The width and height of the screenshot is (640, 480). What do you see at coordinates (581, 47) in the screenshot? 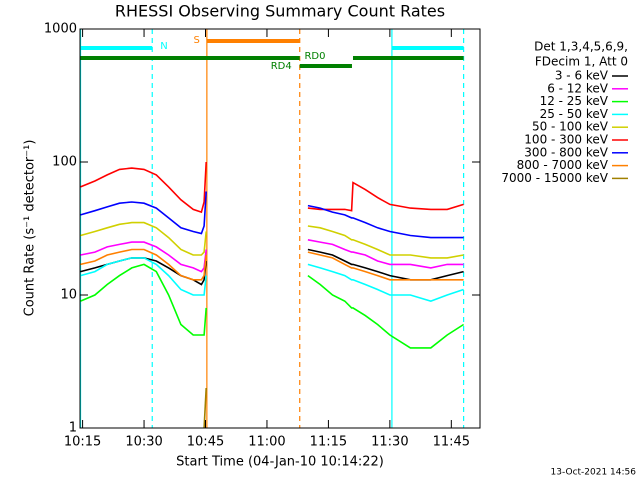
I see `legend-header: Det 1,3,4,5,6,9,` at bounding box center [581, 47].